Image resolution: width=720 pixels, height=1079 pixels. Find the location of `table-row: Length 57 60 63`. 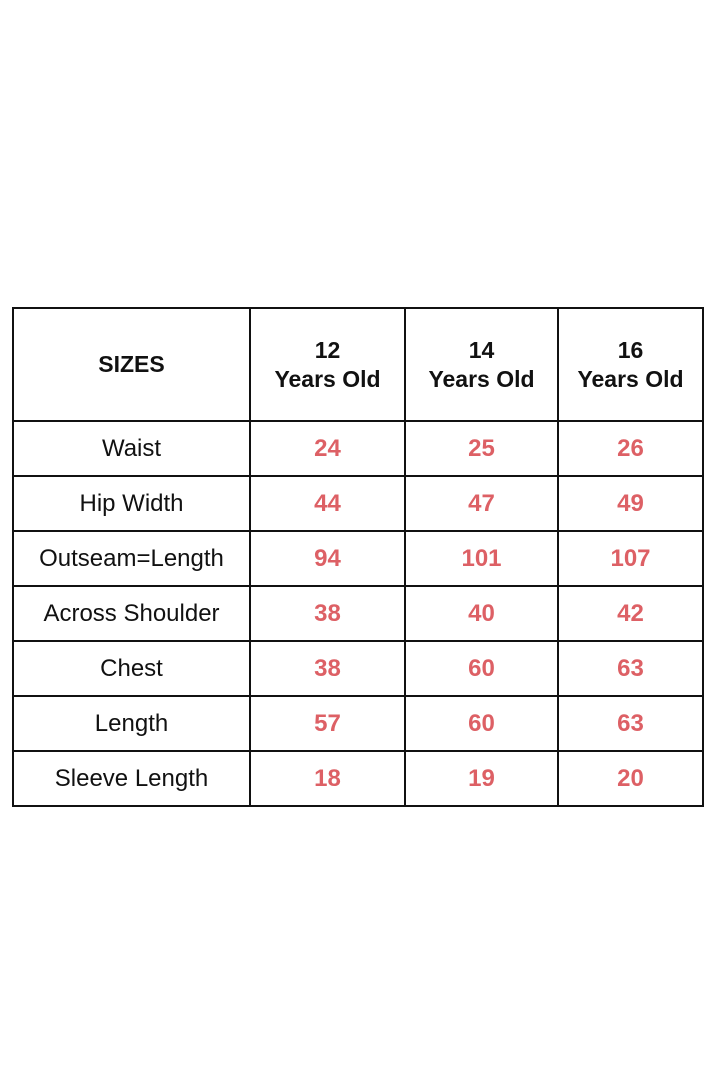

table-row: Length 57 60 63 is located at coordinates (358, 723).